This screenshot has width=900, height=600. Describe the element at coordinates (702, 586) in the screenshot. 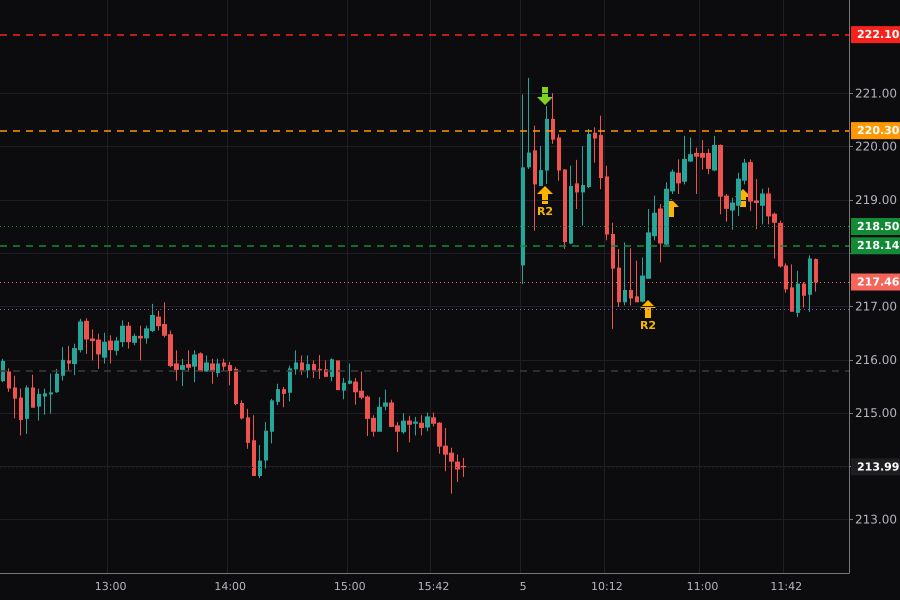

I see `x-tick-label: 11:00` at that location.